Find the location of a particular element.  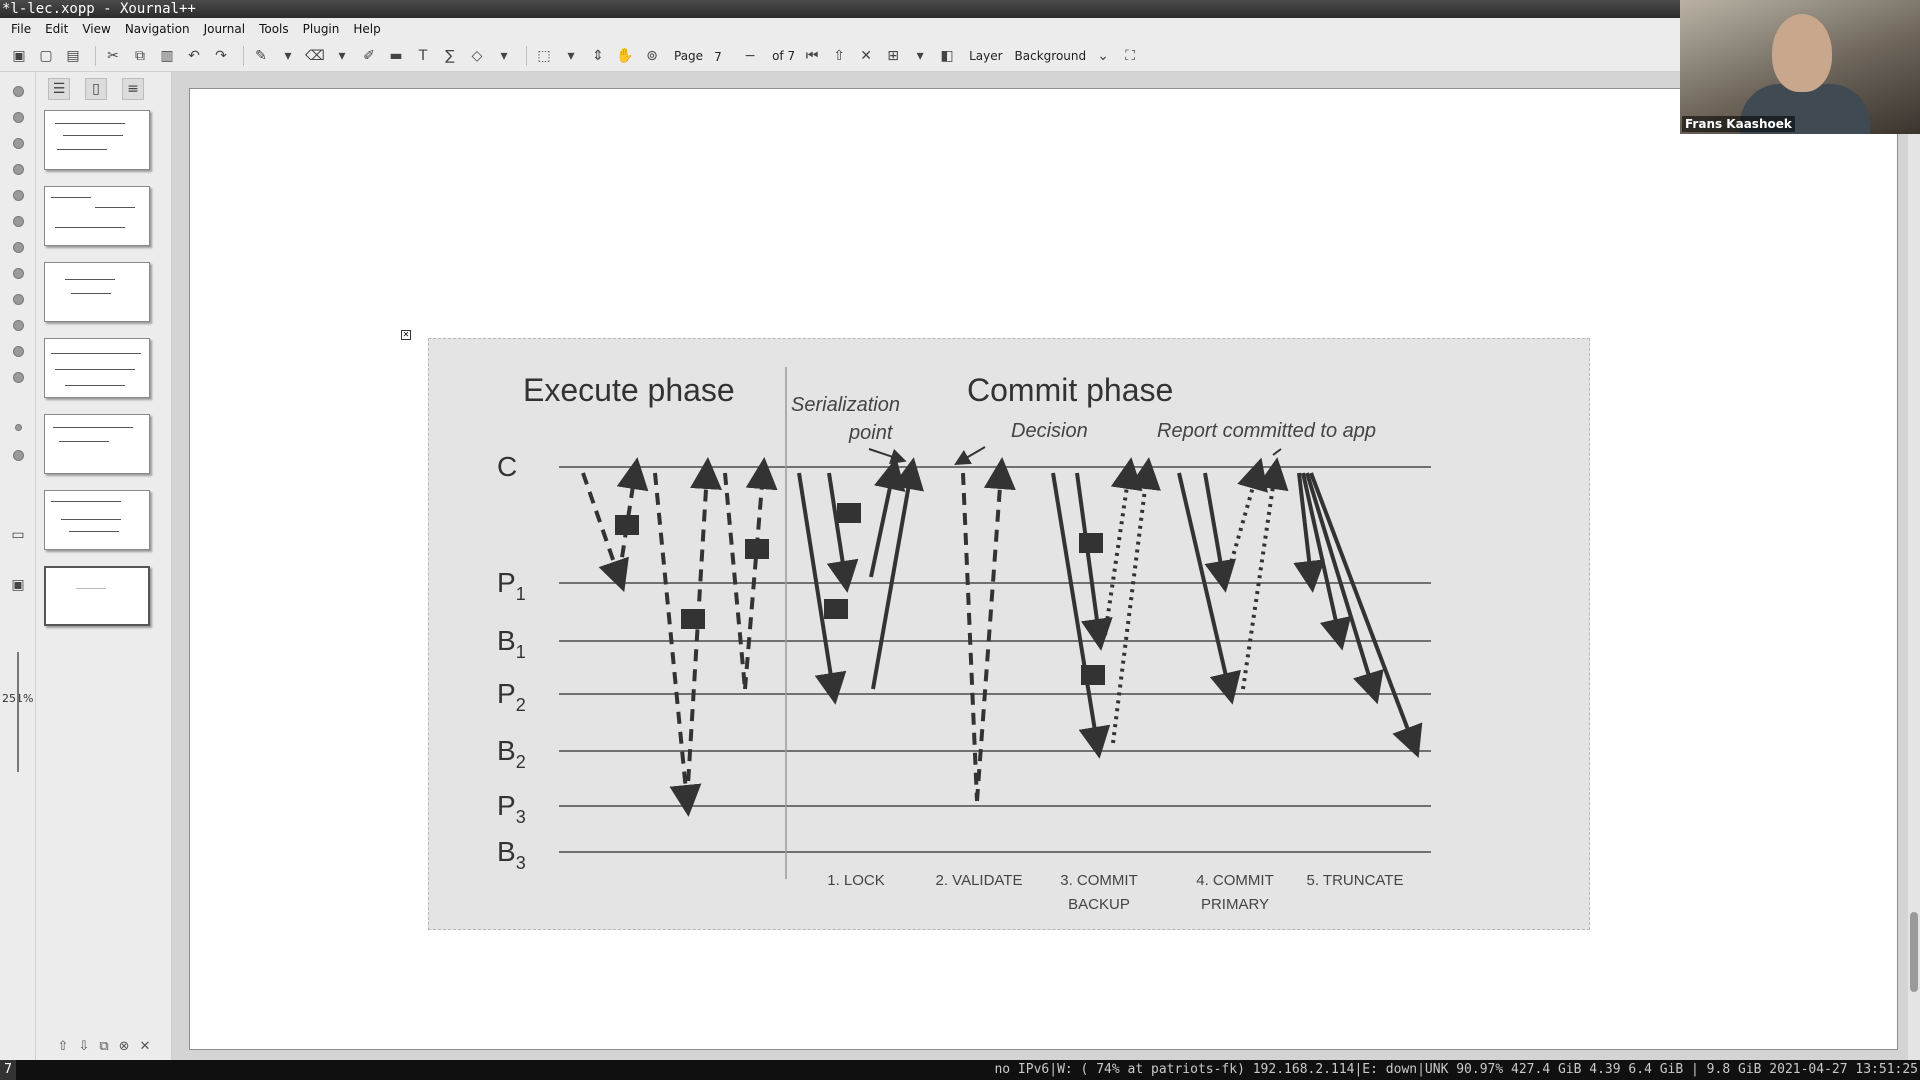

insert-chevron-down-icon: ▾ is located at coordinates (920, 55).